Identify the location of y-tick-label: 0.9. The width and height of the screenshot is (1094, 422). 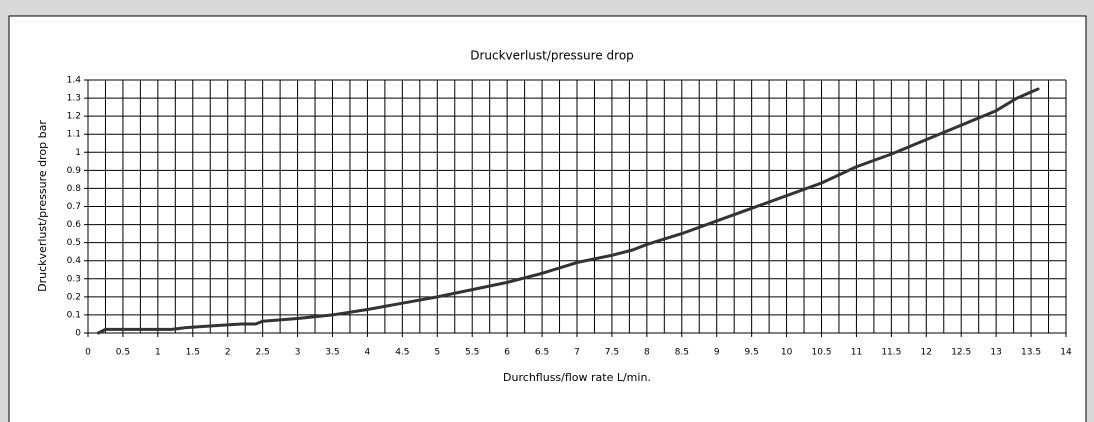
(74, 171).